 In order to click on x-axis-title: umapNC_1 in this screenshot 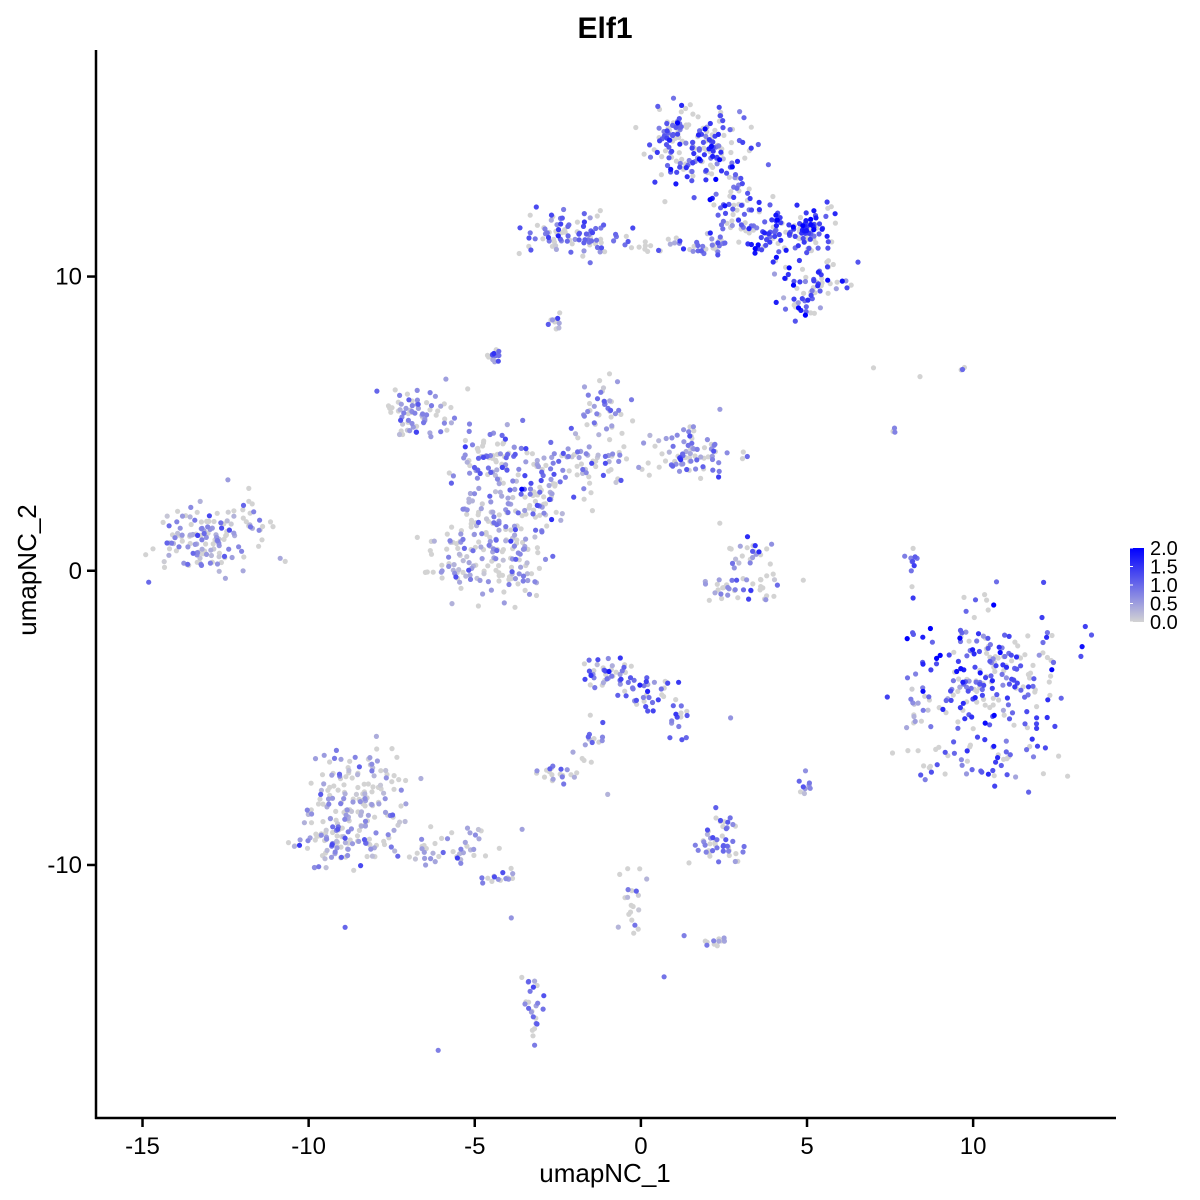, I will do `click(605, 1173)`.